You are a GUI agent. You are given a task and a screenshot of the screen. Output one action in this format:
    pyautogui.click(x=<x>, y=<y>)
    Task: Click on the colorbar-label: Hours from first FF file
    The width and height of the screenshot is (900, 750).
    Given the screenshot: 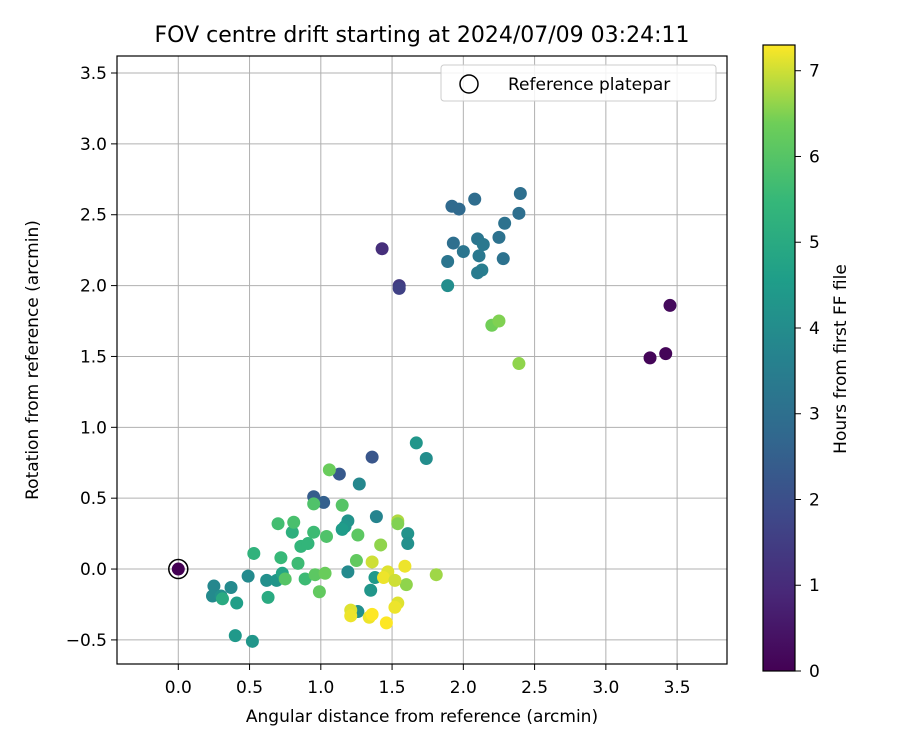 What is the action you would take?
    pyautogui.click(x=841, y=359)
    